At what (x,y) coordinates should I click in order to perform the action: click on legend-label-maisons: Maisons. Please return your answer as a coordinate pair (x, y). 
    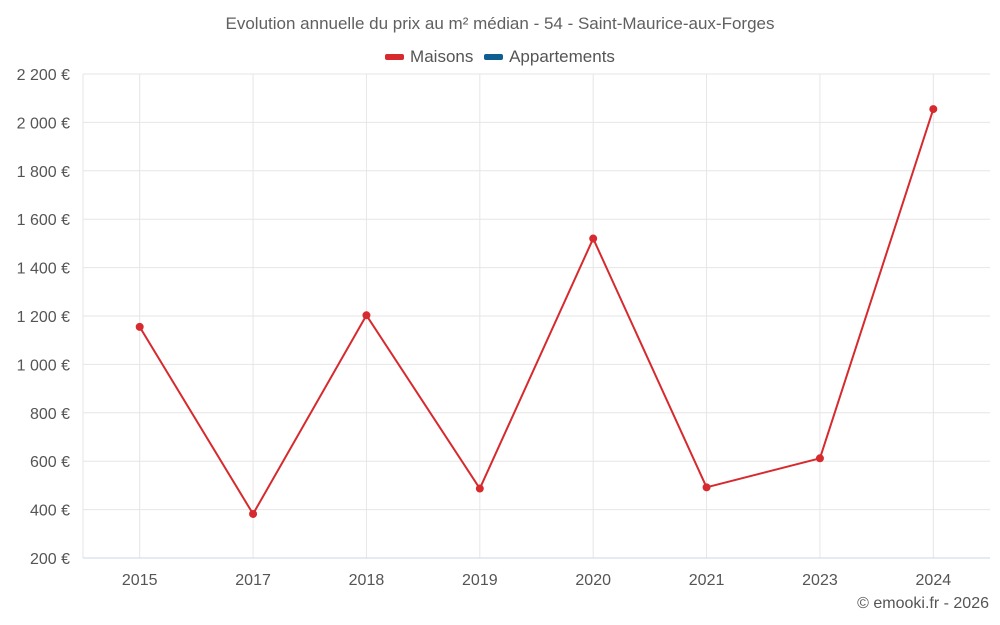
    Looking at the image, I should click on (442, 56).